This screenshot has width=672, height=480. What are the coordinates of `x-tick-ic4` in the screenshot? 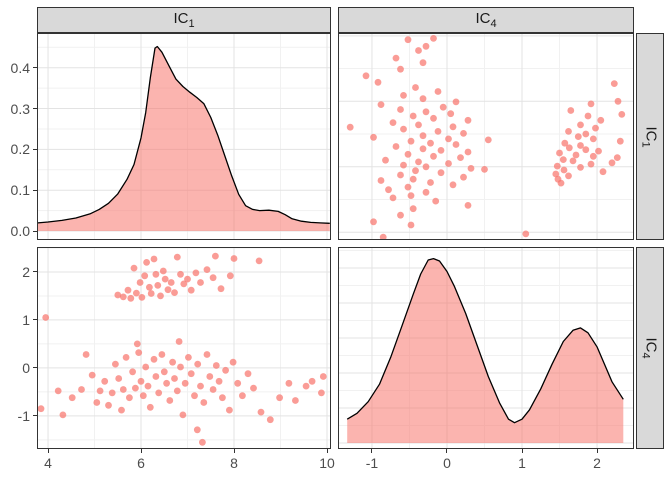 It's located at (447, 451).